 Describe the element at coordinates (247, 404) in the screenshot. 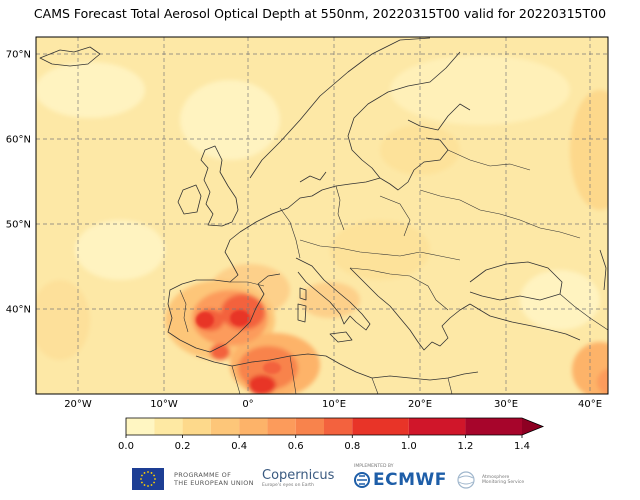

I see `lon-label: 0°` at that location.